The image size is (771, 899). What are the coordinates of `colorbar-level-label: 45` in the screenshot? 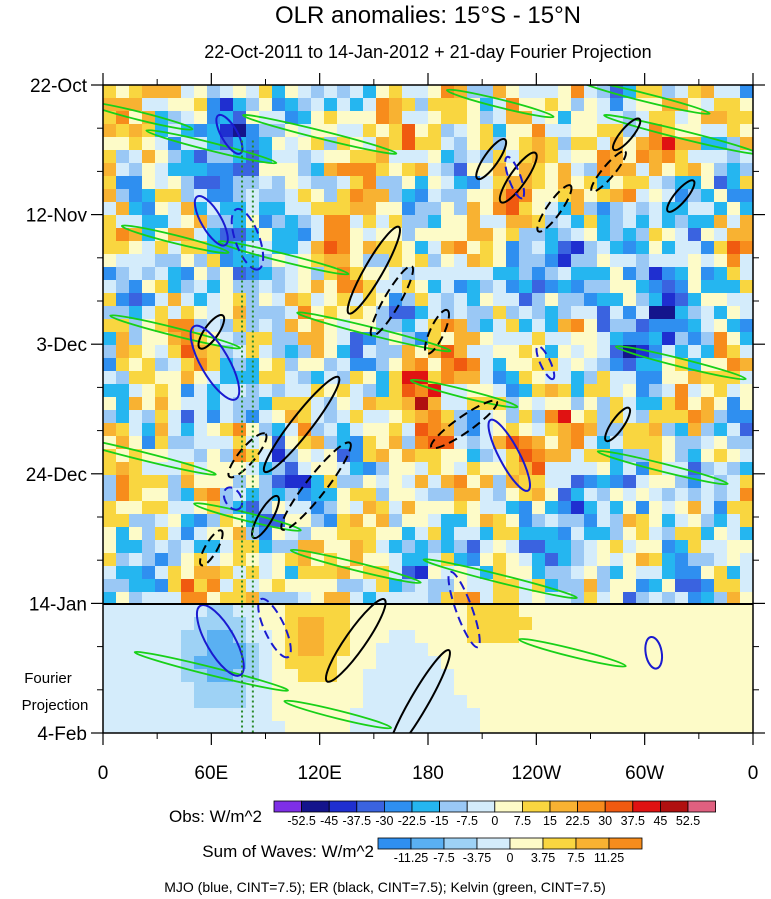 It's located at (660, 821).